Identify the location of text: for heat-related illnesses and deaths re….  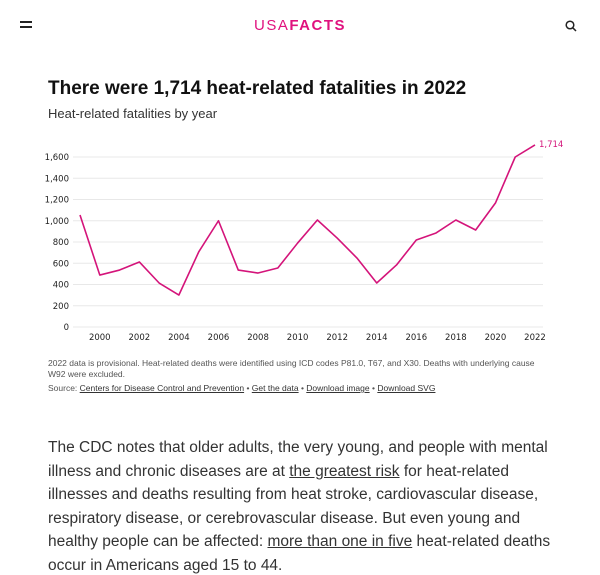
(293, 506).